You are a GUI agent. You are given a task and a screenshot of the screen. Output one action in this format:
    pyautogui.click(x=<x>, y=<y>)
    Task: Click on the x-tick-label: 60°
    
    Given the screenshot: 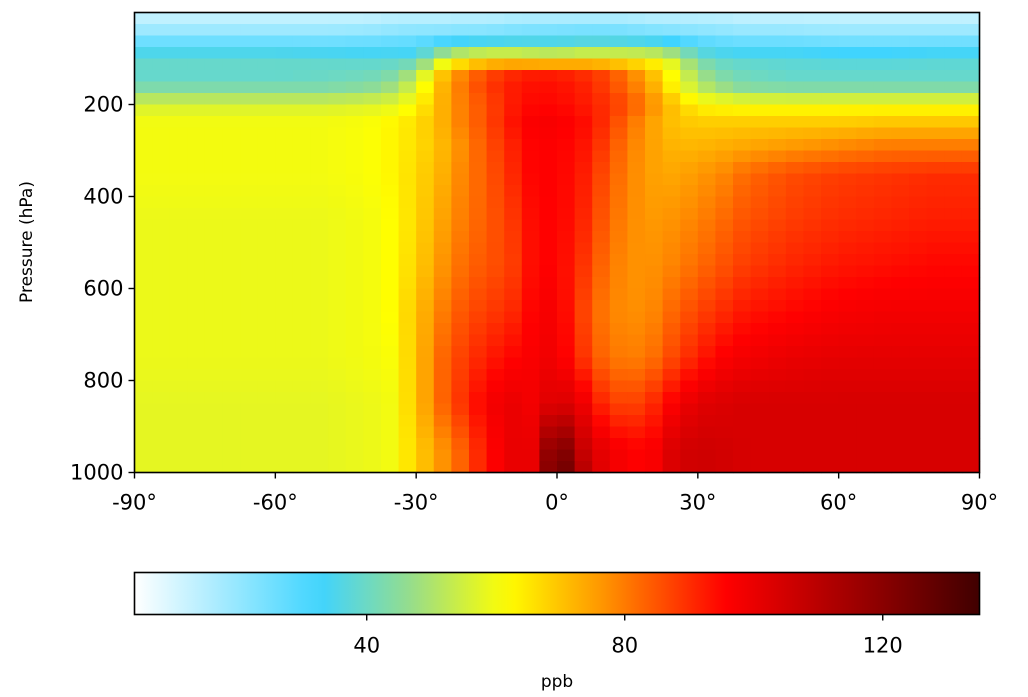 What is the action you would take?
    pyautogui.click(x=838, y=503)
    